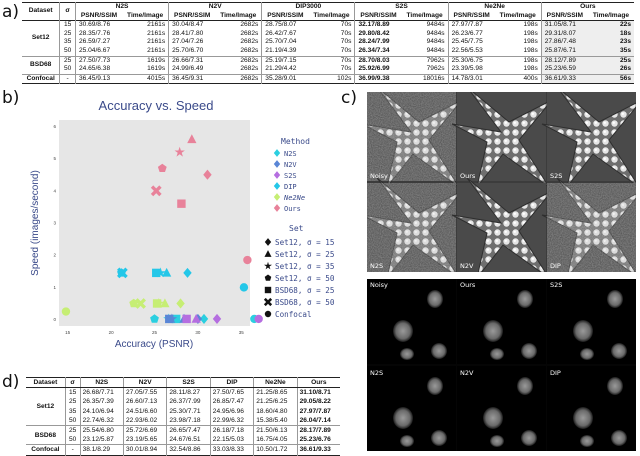 The height and width of the screenshot is (456, 640). Describe the element at coordinates (304, 302) in the screenshot. I see `legend-label: BSD68, σ = 50` at that location.